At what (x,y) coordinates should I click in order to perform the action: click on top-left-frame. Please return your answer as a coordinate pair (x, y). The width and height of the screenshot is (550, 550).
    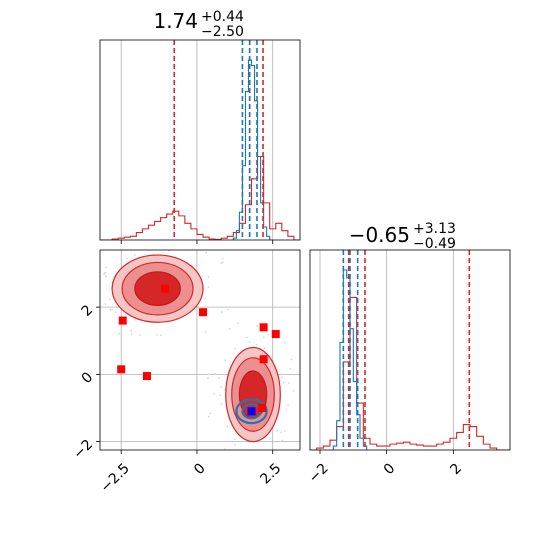
    Looking at the image, I should click on (200, 140).